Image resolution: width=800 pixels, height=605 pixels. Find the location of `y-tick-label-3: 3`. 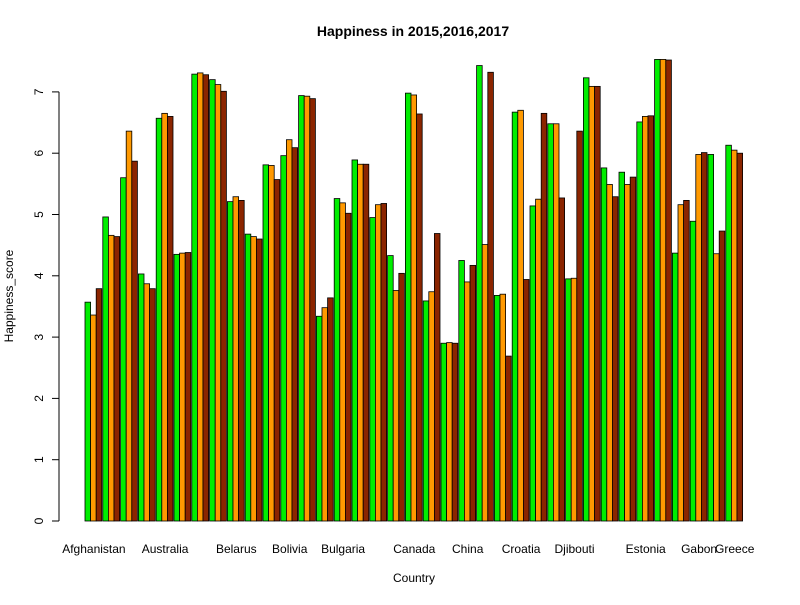

y-tick-label-3: 3 is located at coordinates (39, 336).